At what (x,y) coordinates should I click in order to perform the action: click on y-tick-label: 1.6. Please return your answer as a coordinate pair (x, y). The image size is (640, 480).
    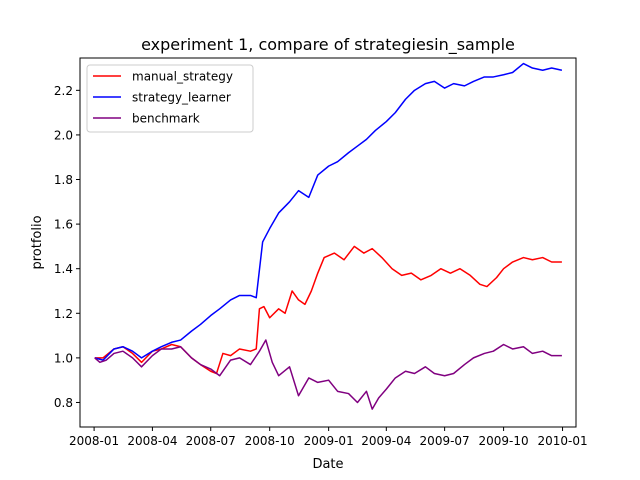
    Looking at the image, I should click on (63, 225).